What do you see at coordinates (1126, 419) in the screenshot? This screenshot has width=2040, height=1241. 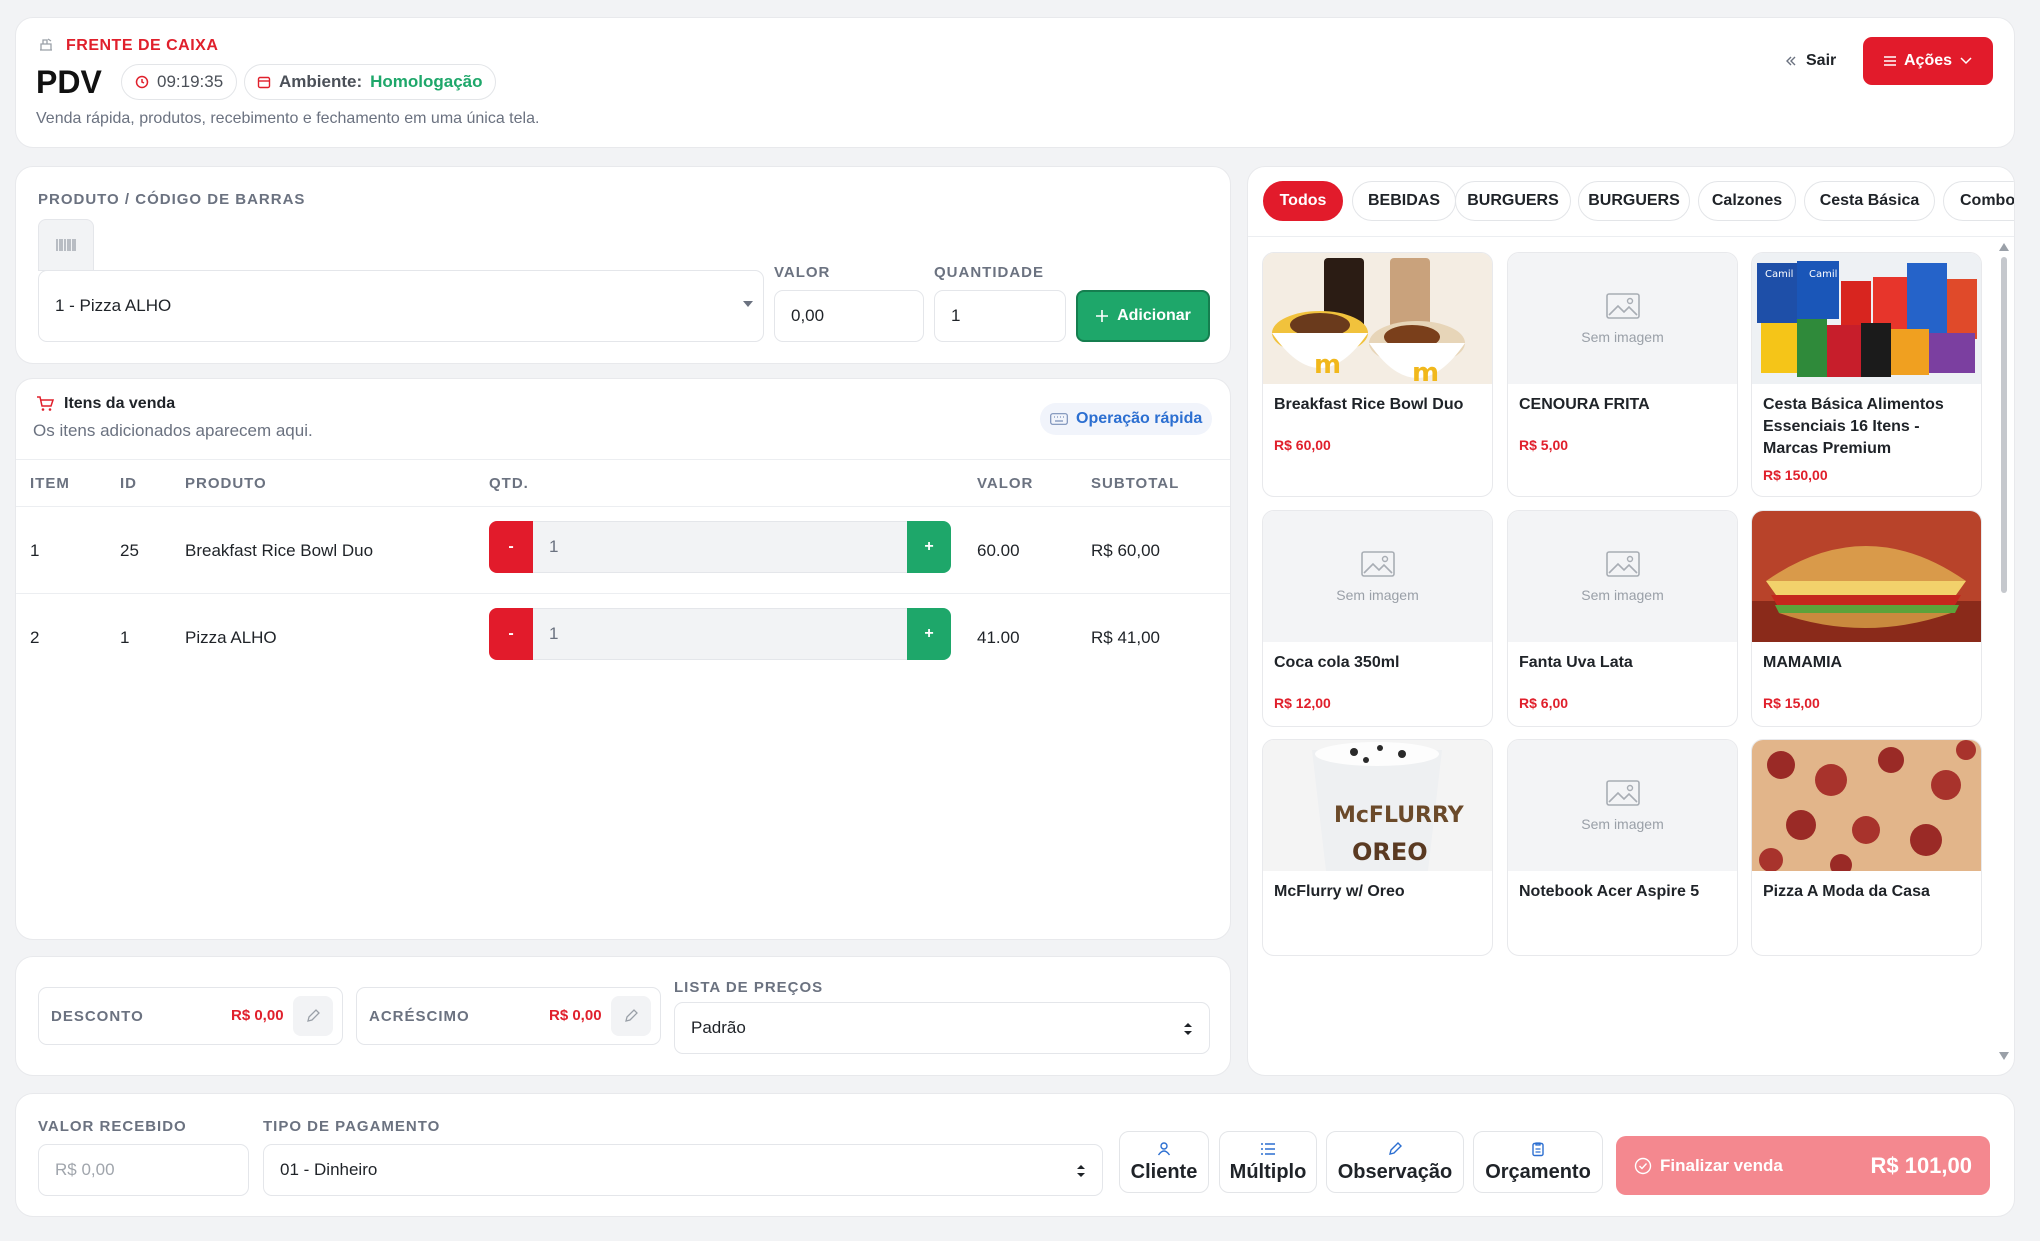 I see `quick-op-button: Operação rápida` at bounding box center [1126, 419].